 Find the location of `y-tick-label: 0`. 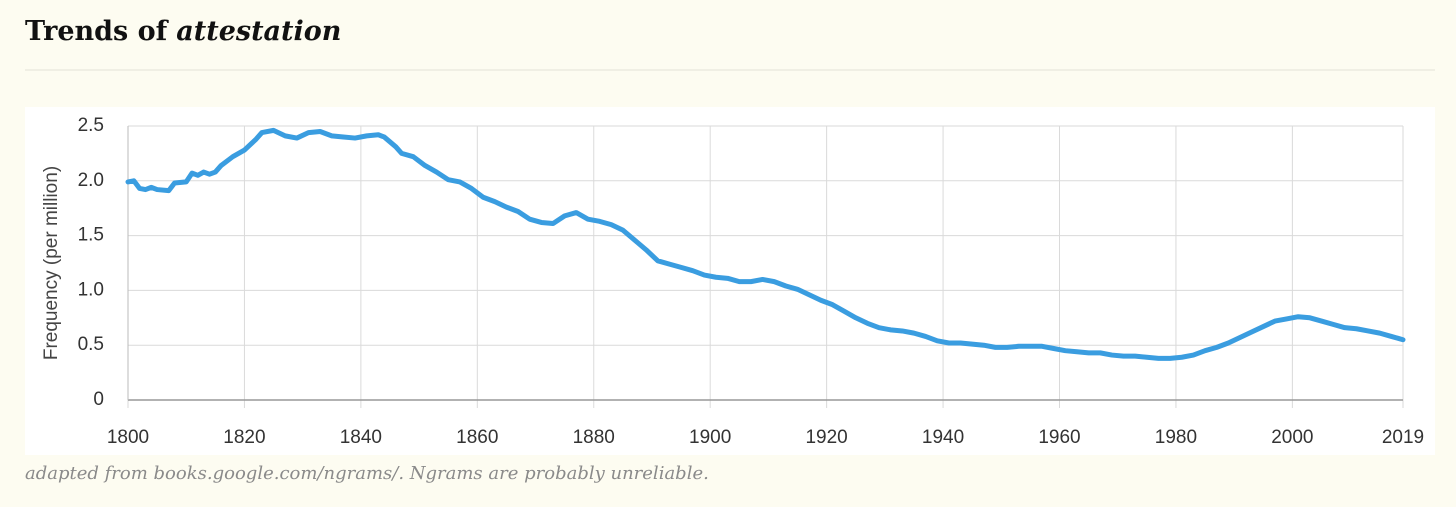

y-tick-label: 0 is located at coordinates (98, 399).